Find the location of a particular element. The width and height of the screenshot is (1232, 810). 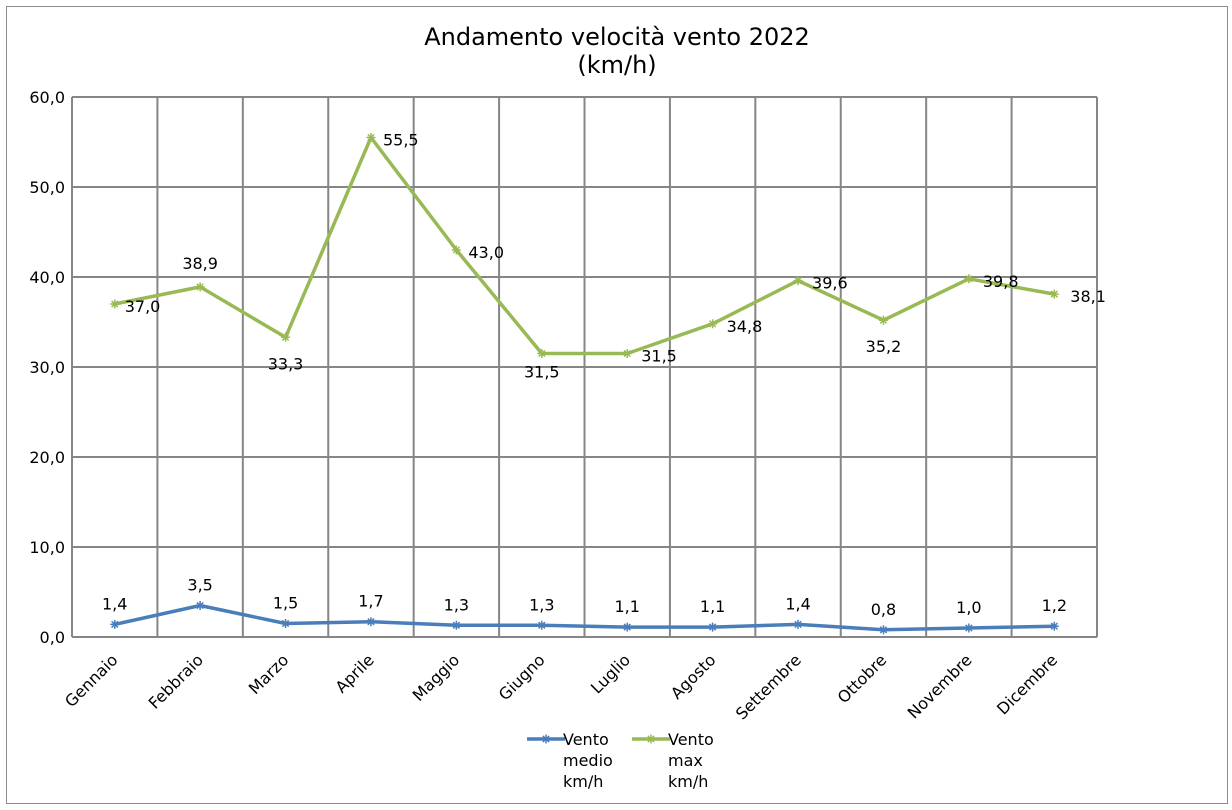

data-label: 43,0 is located at coordinates (486, 252).